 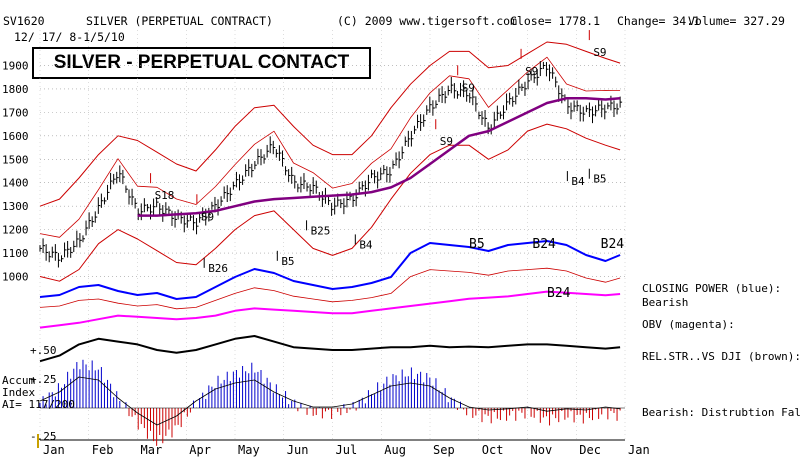 I want to click on obv-signal: B24, so click(x=559, y=293).